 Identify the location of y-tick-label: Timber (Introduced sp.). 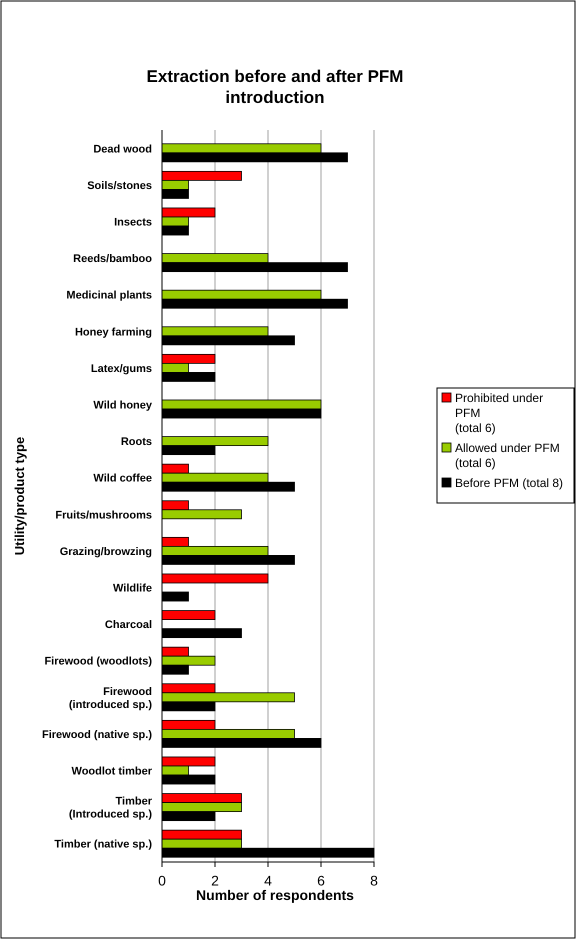
(110, 808).